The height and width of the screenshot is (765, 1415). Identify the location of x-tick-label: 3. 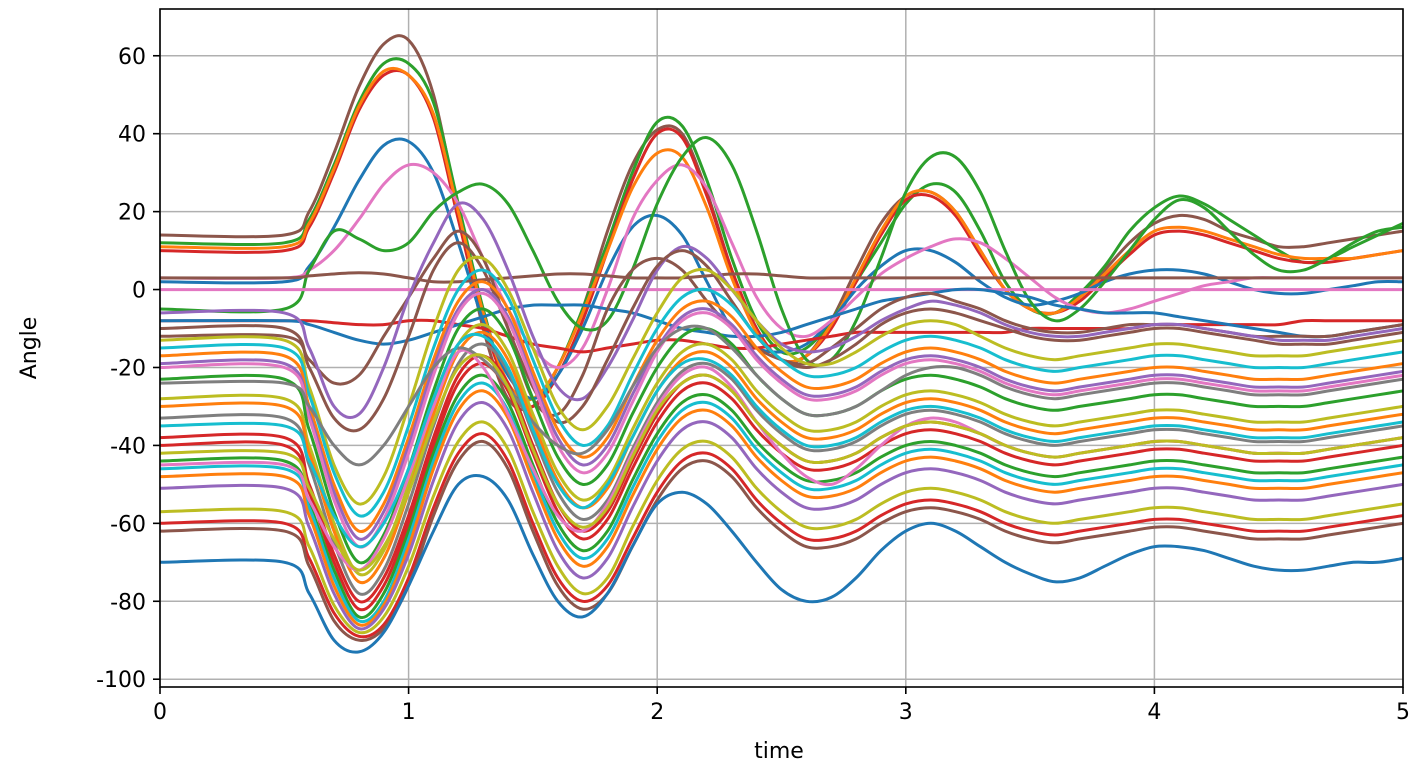
(906, 712).